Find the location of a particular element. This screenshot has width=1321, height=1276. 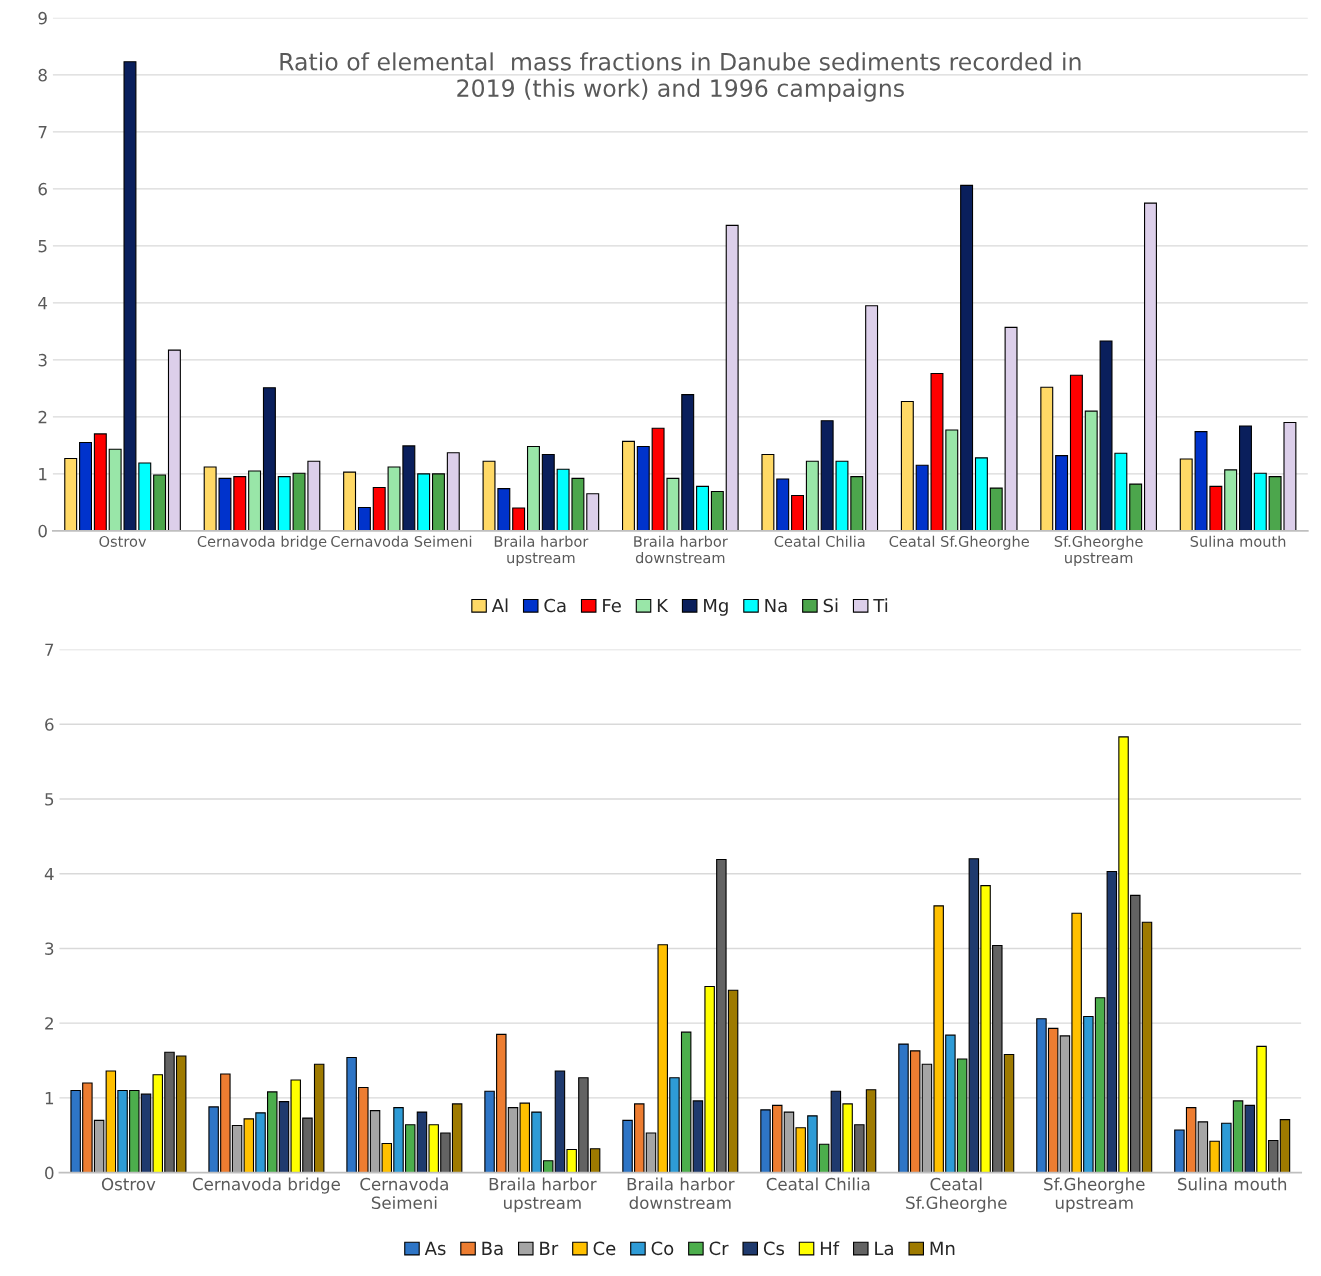

text: Ratio of elemental mass fractions in Danube sediments recorded in 2019 (this work) and 1996 campaigns is located at coordinates (680, 77).